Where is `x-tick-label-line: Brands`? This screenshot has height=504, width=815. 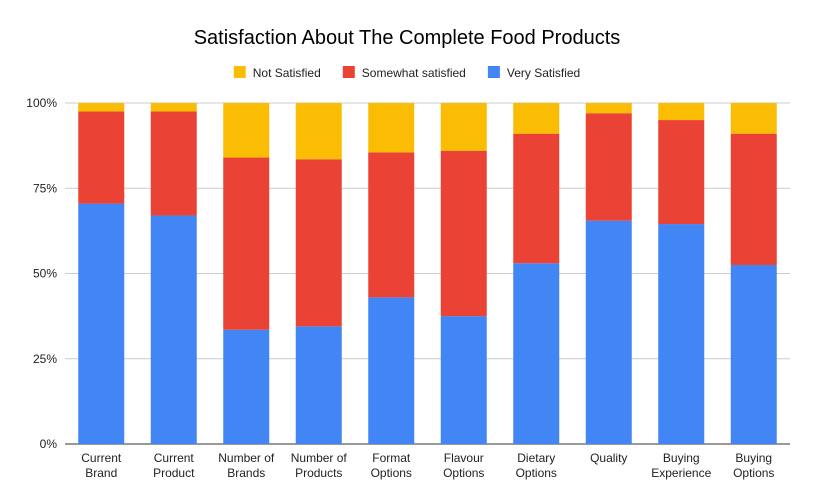
x-tick-label-line: Brands is located at coordinates (246, 473).